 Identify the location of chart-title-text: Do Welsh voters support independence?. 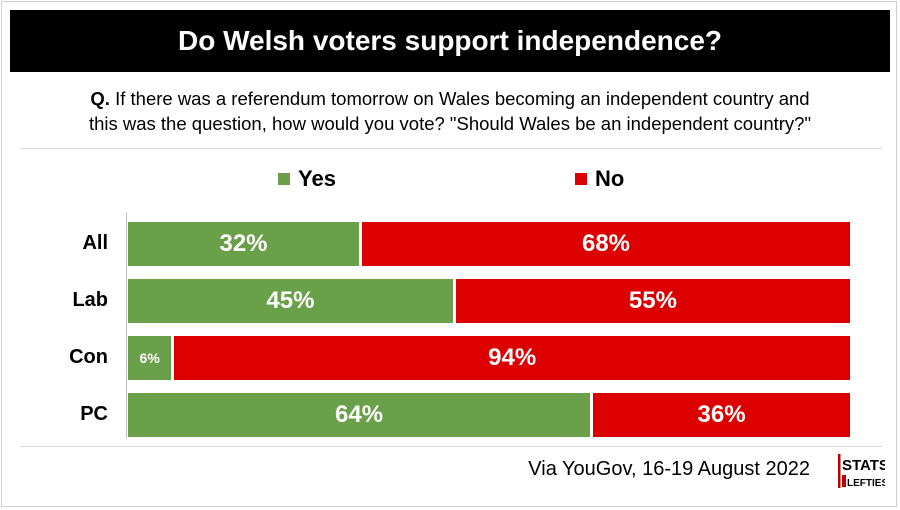
(449, 40).